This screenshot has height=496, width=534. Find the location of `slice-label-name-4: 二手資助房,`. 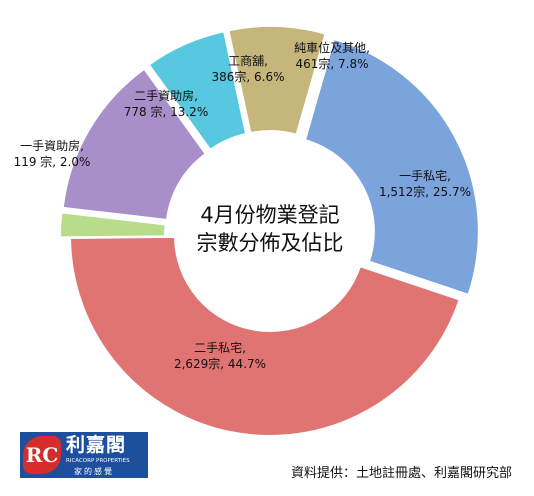

slice-label-name-4: 二手資助房, is located at coordinates (166, 95).